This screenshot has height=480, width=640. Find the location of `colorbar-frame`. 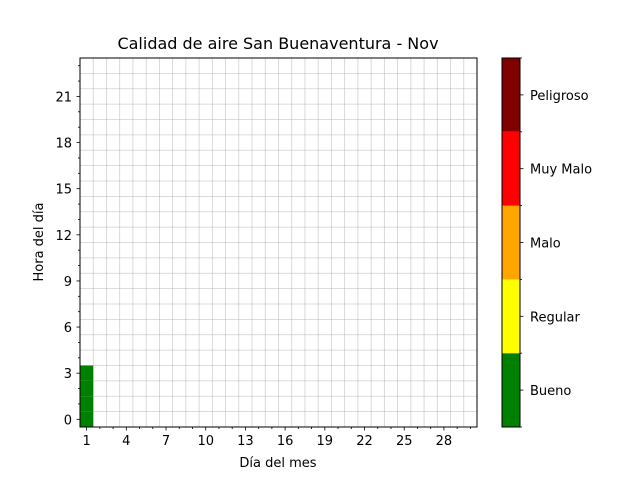

colorbar-frame is located at coordinates (511, 242).